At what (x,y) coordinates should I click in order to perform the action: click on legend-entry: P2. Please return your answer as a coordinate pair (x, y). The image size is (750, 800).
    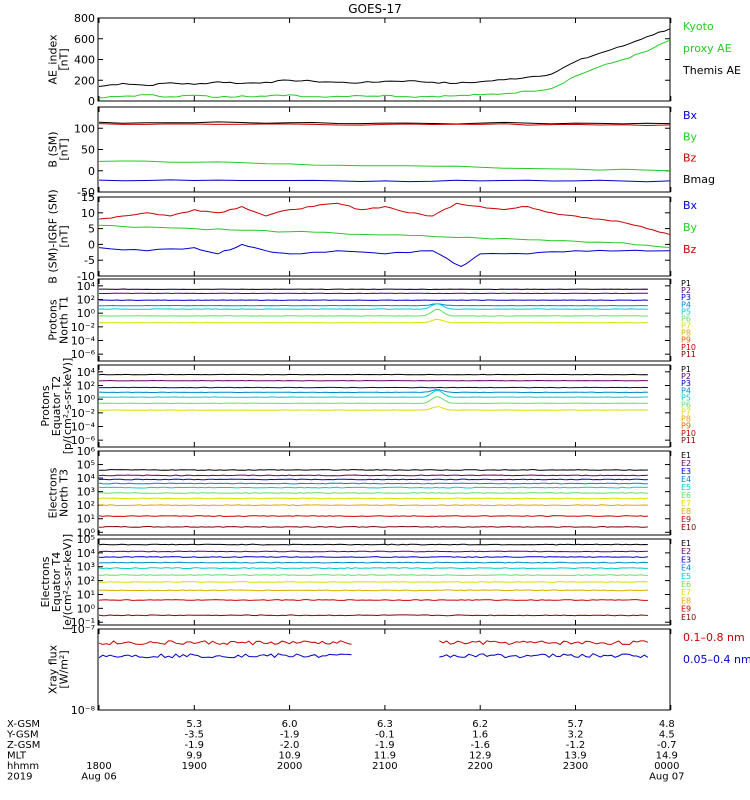
    Looking at the image, I should click on (686, 290).